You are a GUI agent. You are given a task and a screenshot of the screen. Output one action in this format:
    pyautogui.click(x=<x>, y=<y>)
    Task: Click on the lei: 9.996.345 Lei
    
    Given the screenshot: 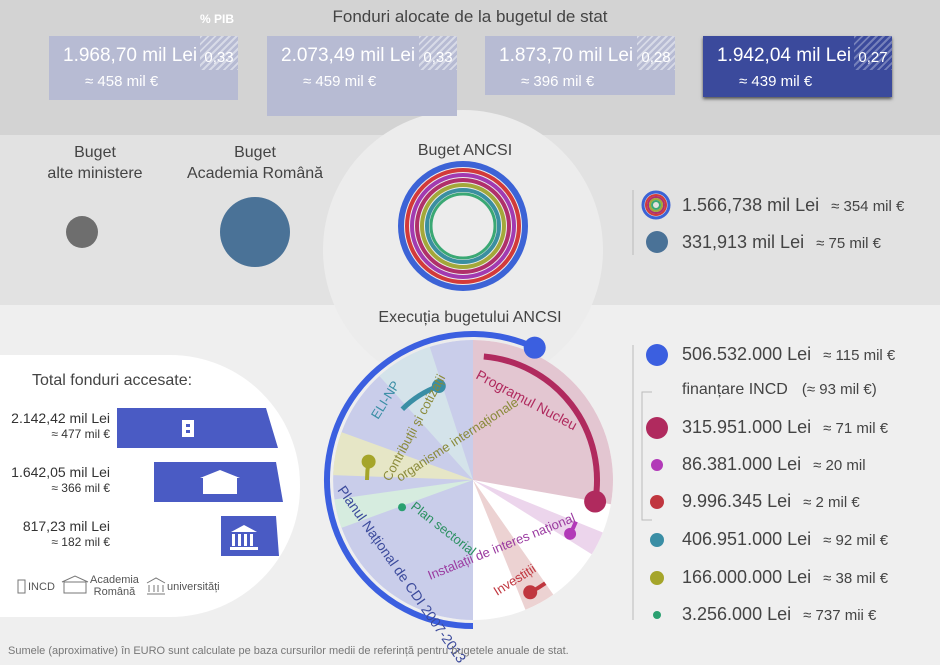 What is the action you would take?
    pyautogui.click(x=737, y=501)
    